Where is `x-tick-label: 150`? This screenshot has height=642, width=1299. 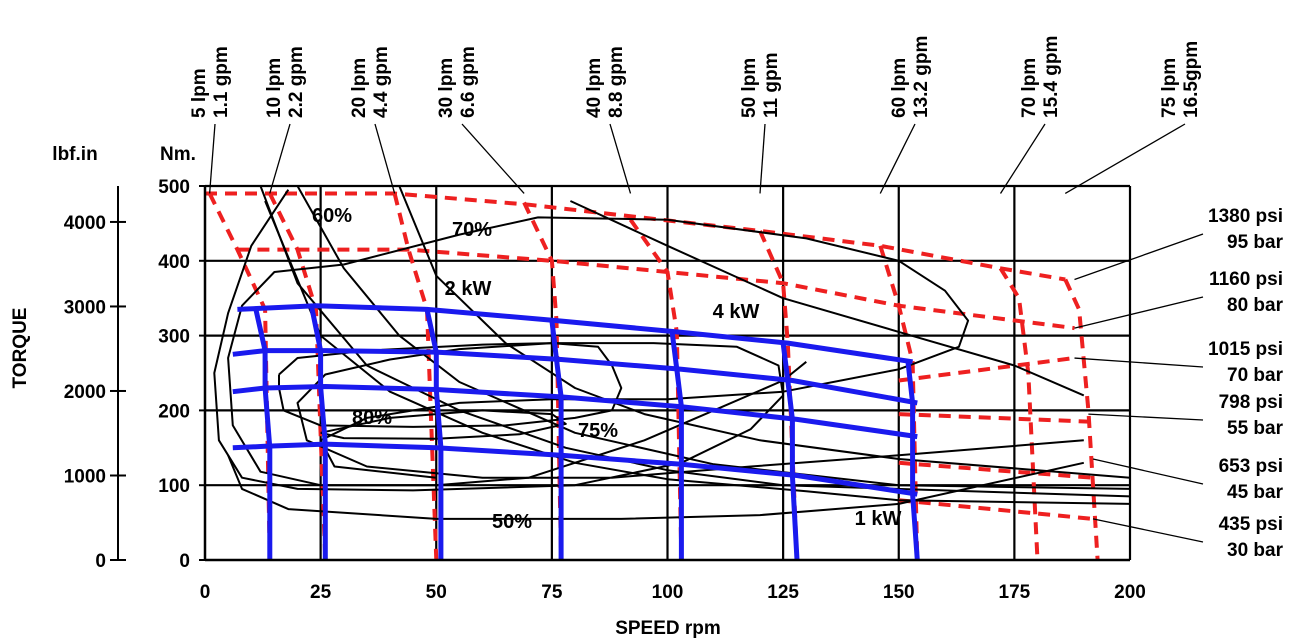 x-tick-label: 150 is located at coordinates (899, 592).